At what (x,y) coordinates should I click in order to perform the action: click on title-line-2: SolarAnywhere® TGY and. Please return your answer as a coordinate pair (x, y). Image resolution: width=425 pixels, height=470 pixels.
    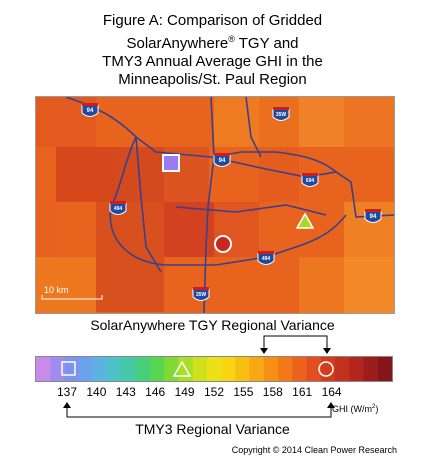
    Looking at the image, I should click on (212, 41).